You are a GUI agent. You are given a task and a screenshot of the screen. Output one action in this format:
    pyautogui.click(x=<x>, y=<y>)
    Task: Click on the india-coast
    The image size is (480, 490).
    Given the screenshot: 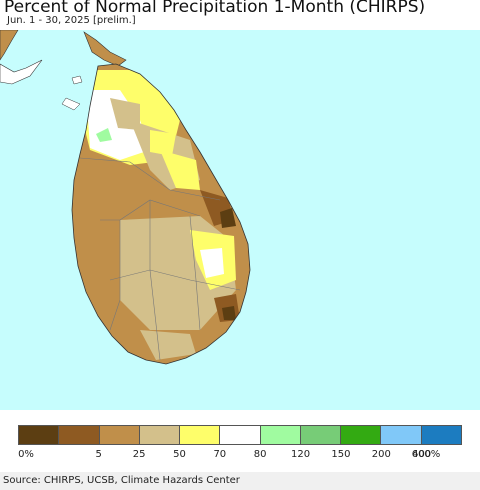 What is the action you would take?
    pyautogui.click(x=9, y=45)
    